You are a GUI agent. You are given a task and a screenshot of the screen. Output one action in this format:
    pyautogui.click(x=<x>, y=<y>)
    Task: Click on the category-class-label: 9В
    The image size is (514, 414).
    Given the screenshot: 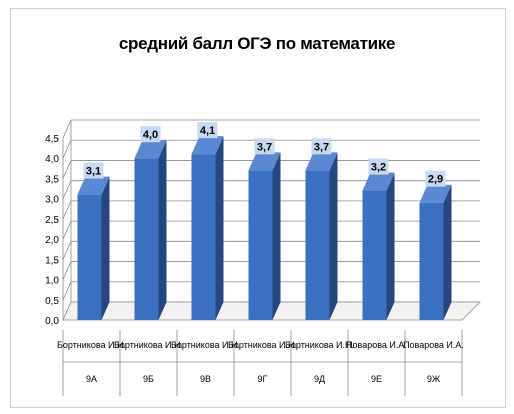 What is the action you would take?
    pyautogui.click(x=205, y=379)
    